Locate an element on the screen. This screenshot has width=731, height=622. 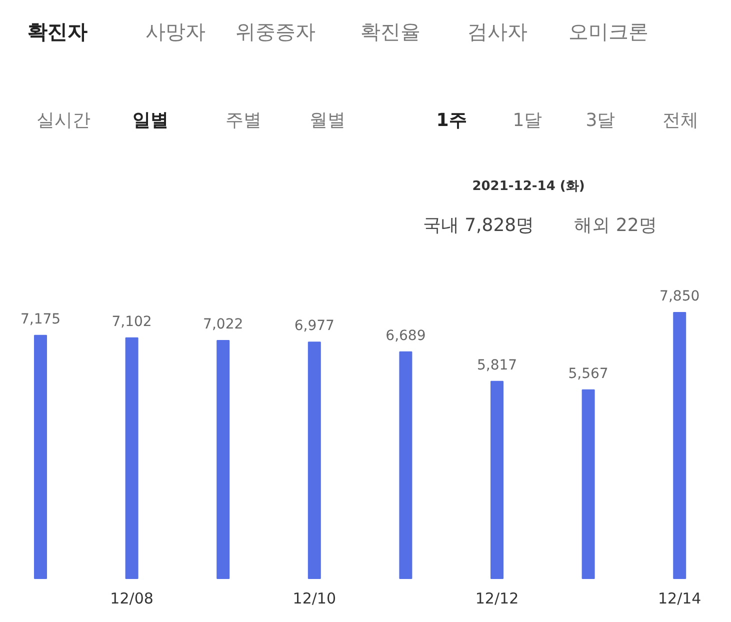
text: 일별 is located at coordinates (150, 120).